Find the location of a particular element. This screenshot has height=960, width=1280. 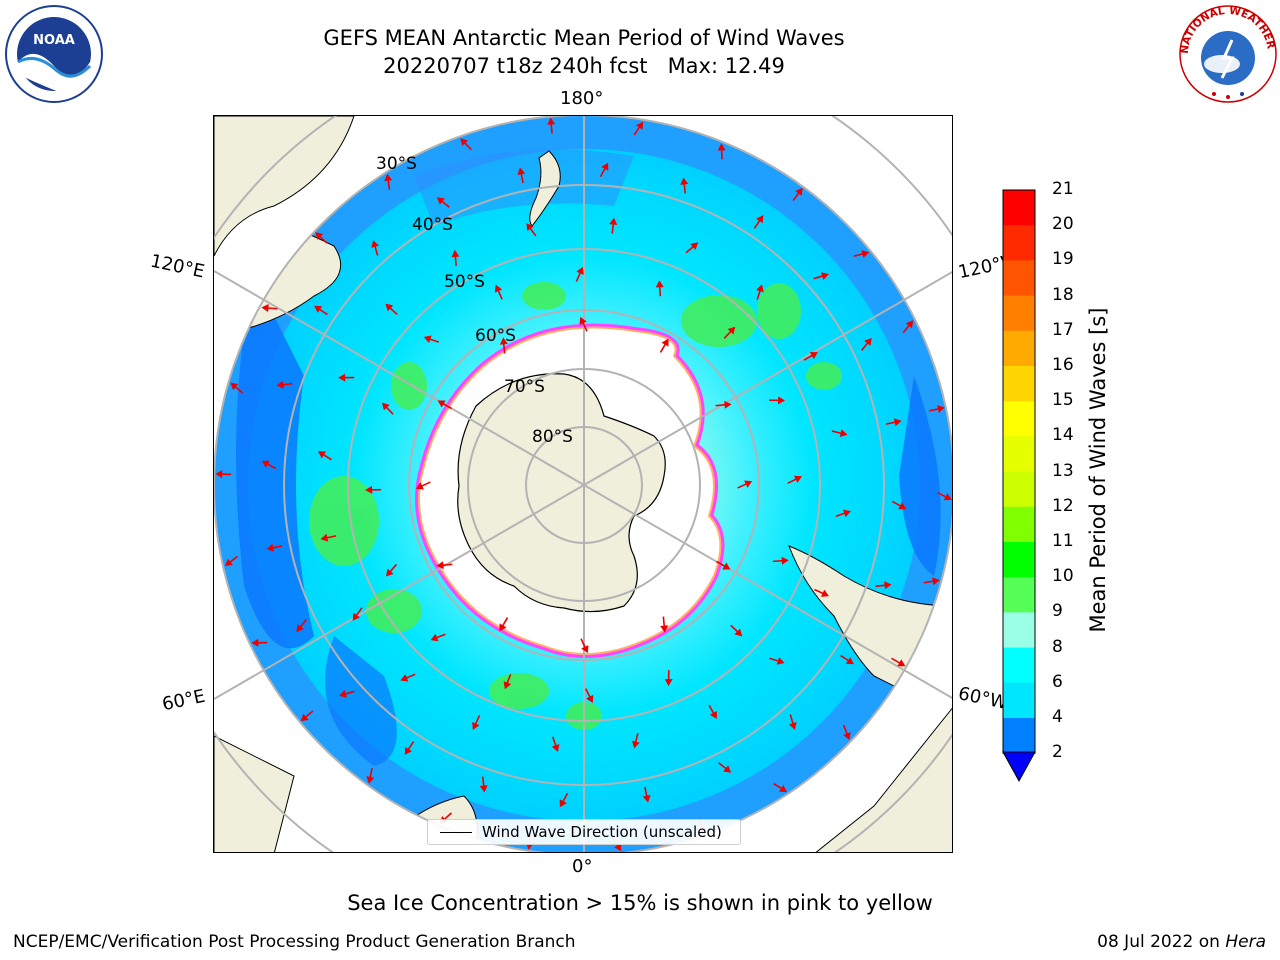

colorbar-tick-label: 8 is located at coordinates (1057, 646).